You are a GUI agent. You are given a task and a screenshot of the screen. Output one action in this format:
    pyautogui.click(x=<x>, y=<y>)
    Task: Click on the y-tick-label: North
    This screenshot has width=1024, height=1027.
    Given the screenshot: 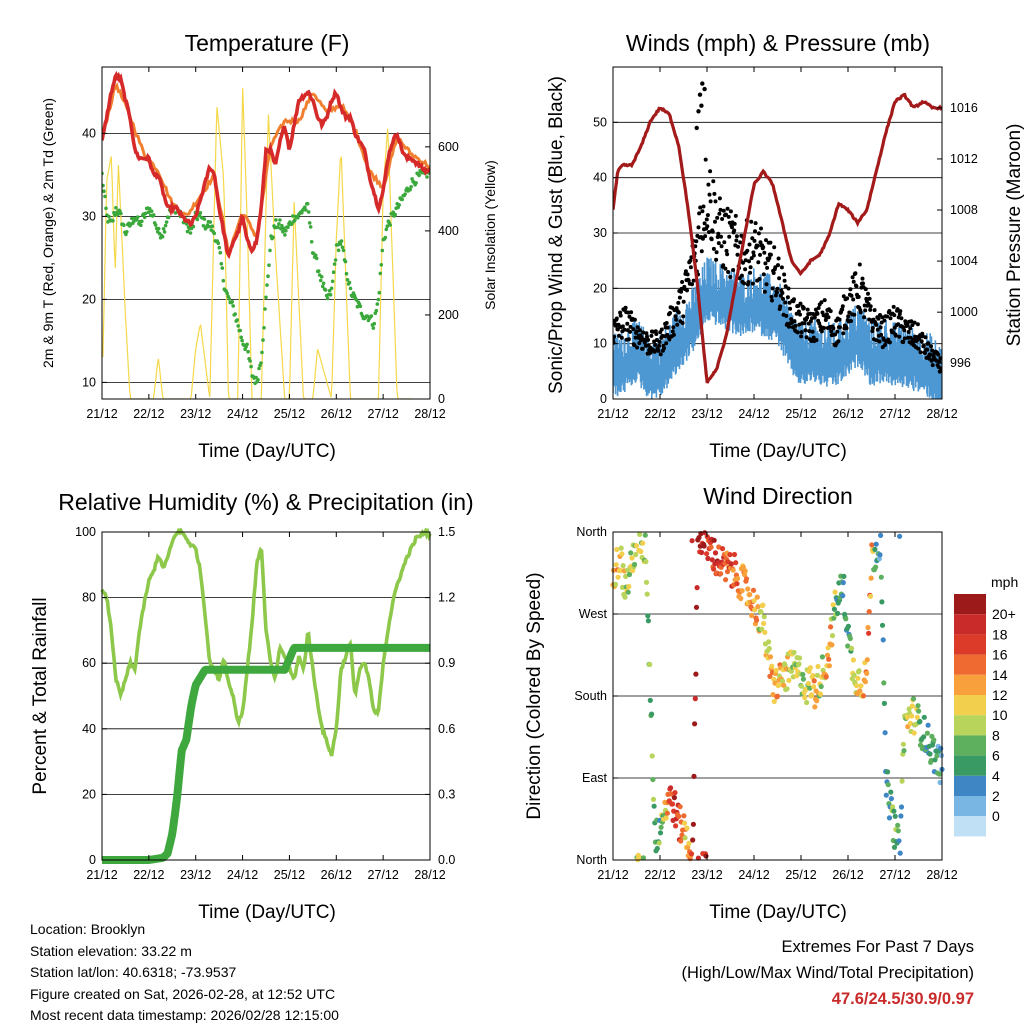 What is the action you would take?
    pyautogui.click(x=591, y=532)
    